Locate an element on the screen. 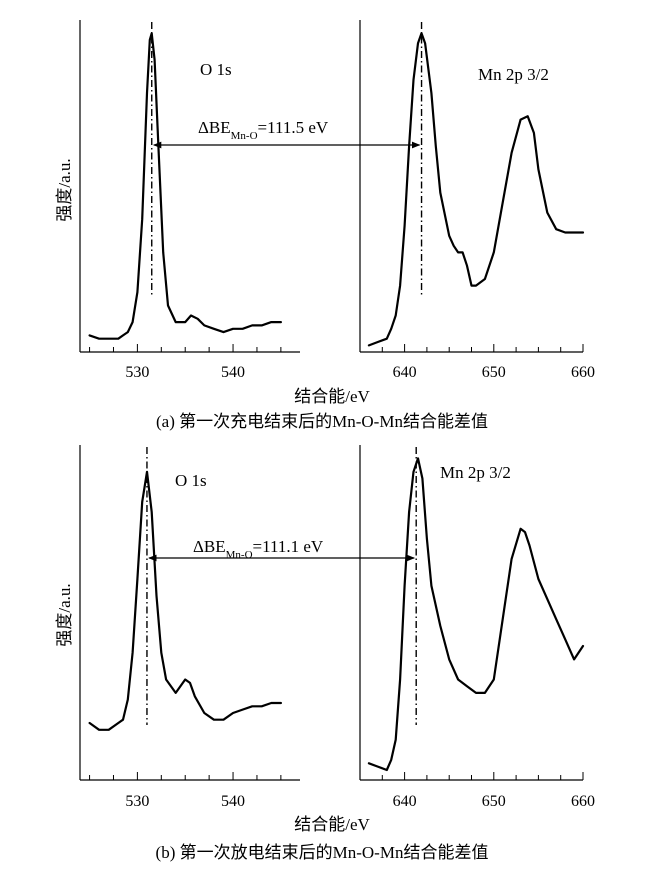 The width and height of the screenshot is (649, 874). delta-be-annotation: ΔBEMn-O=111.5 eV is located at coordinates (263, 130).